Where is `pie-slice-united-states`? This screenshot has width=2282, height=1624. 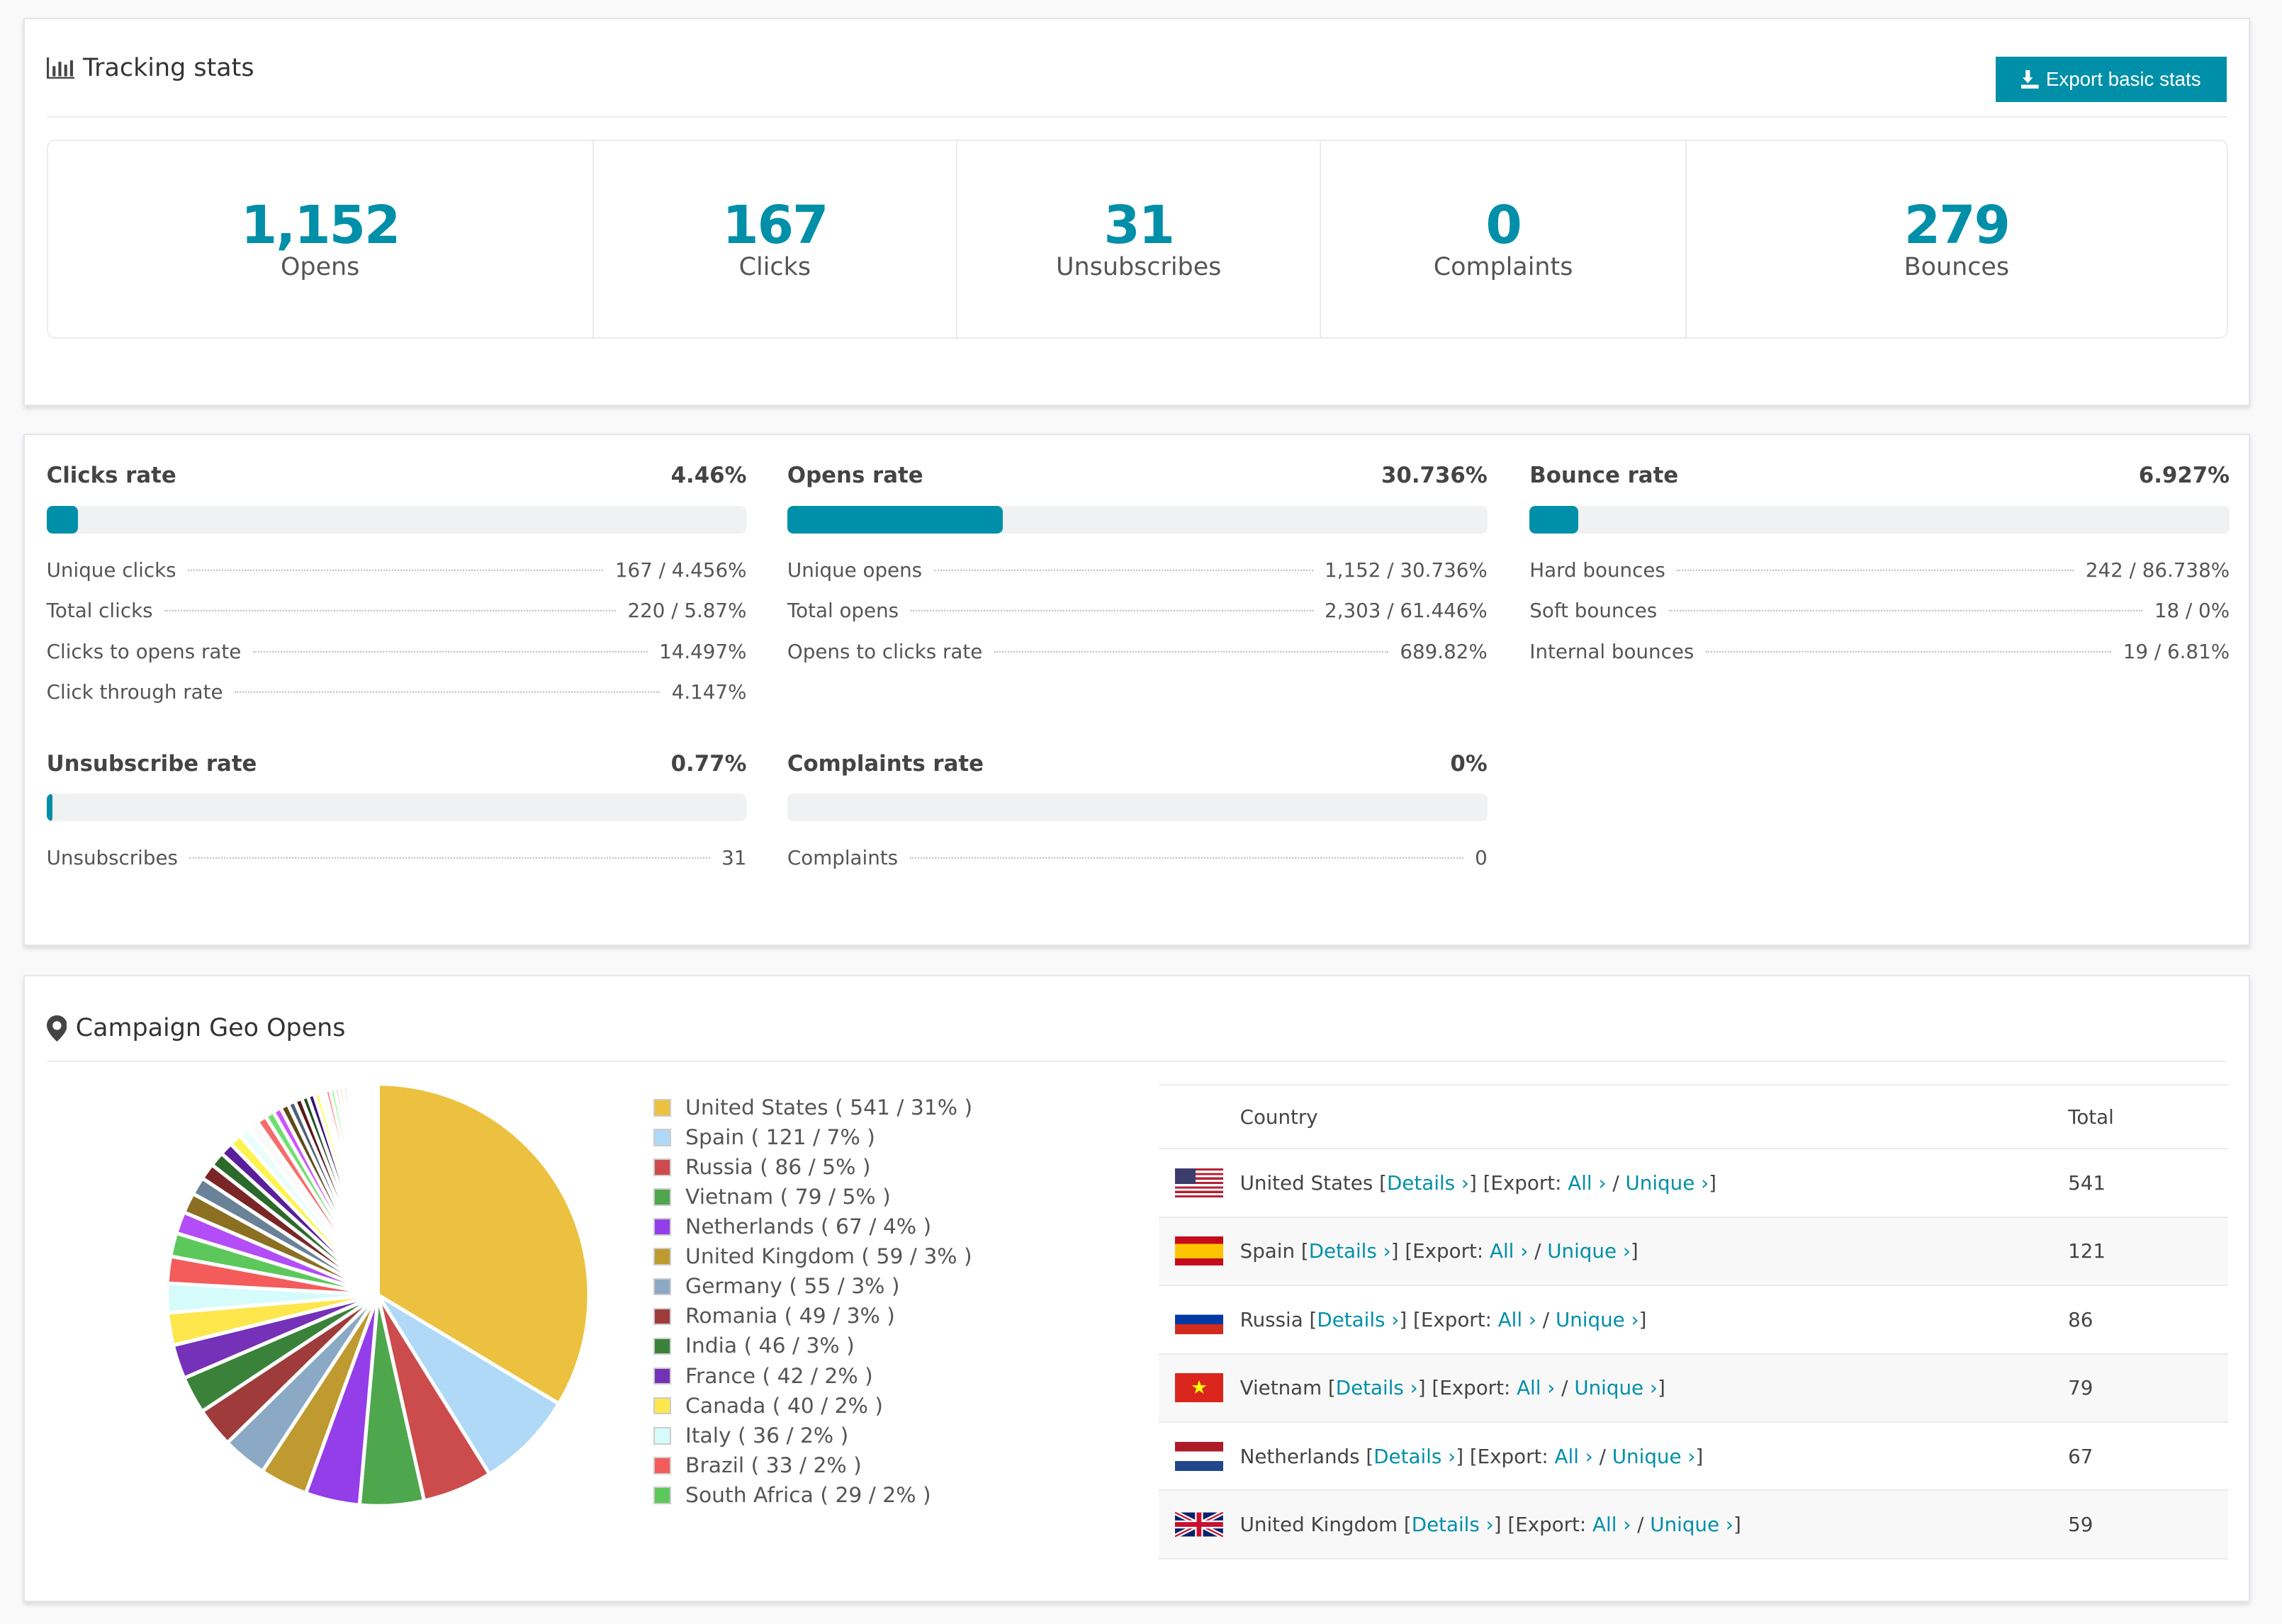 pie-slice-united-states is located at coordinates (482, 1244).